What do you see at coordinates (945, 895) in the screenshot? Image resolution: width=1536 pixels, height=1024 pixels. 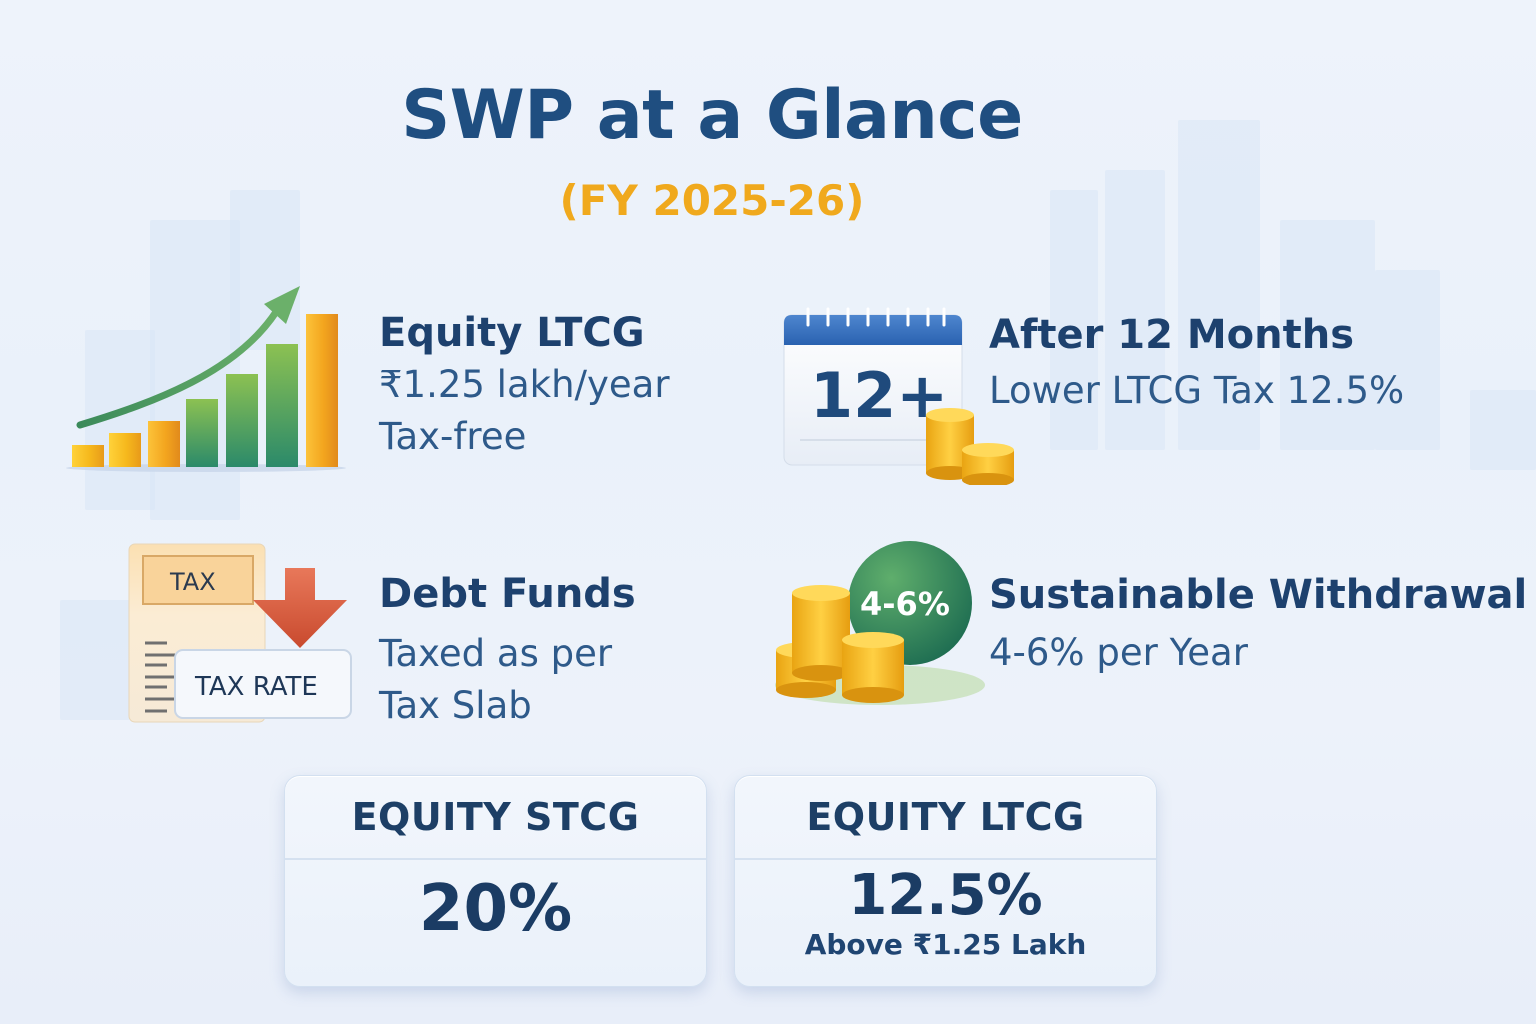 I see `card-value: 12.5%` at bounding box center [945, 895].